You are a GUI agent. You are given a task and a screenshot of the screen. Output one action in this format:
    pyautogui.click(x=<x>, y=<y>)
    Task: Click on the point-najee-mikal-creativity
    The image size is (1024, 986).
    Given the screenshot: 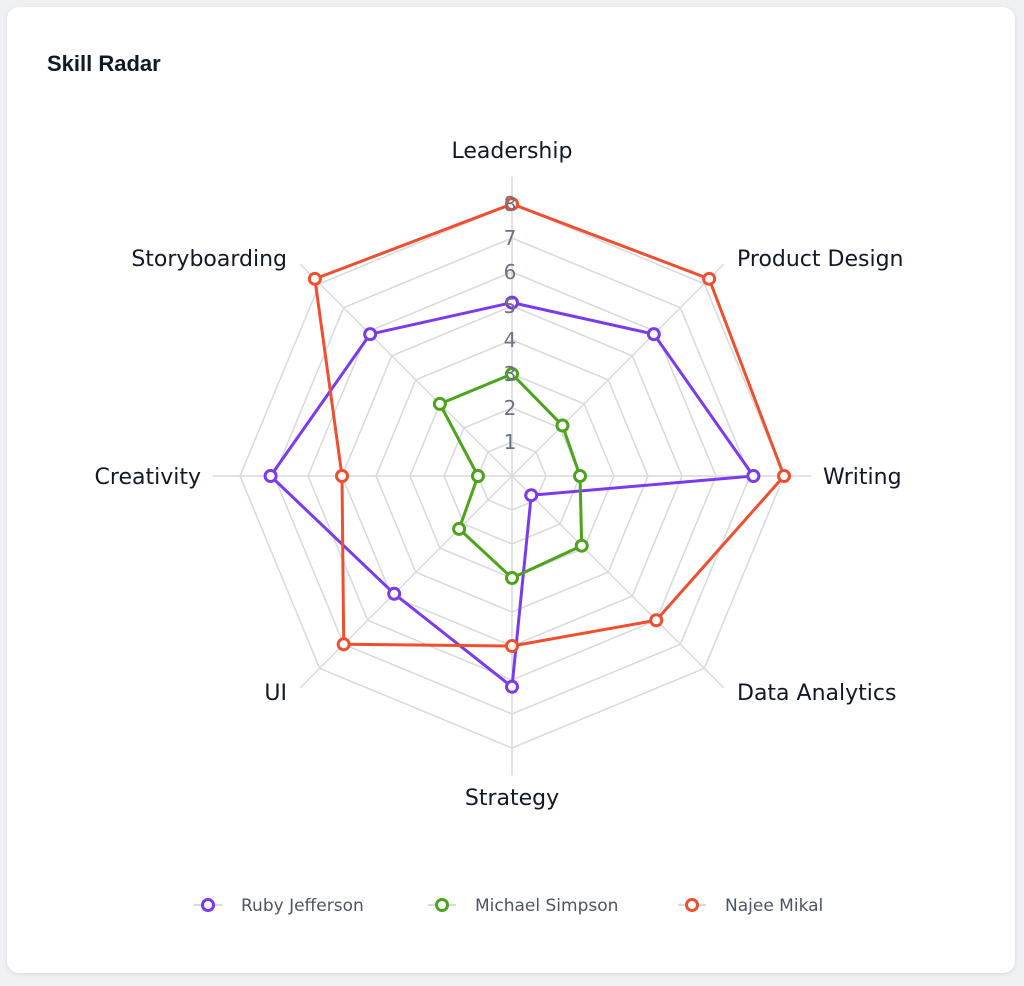 What is the action you would take?
    pyautogui.click(x=342, y=476)
    